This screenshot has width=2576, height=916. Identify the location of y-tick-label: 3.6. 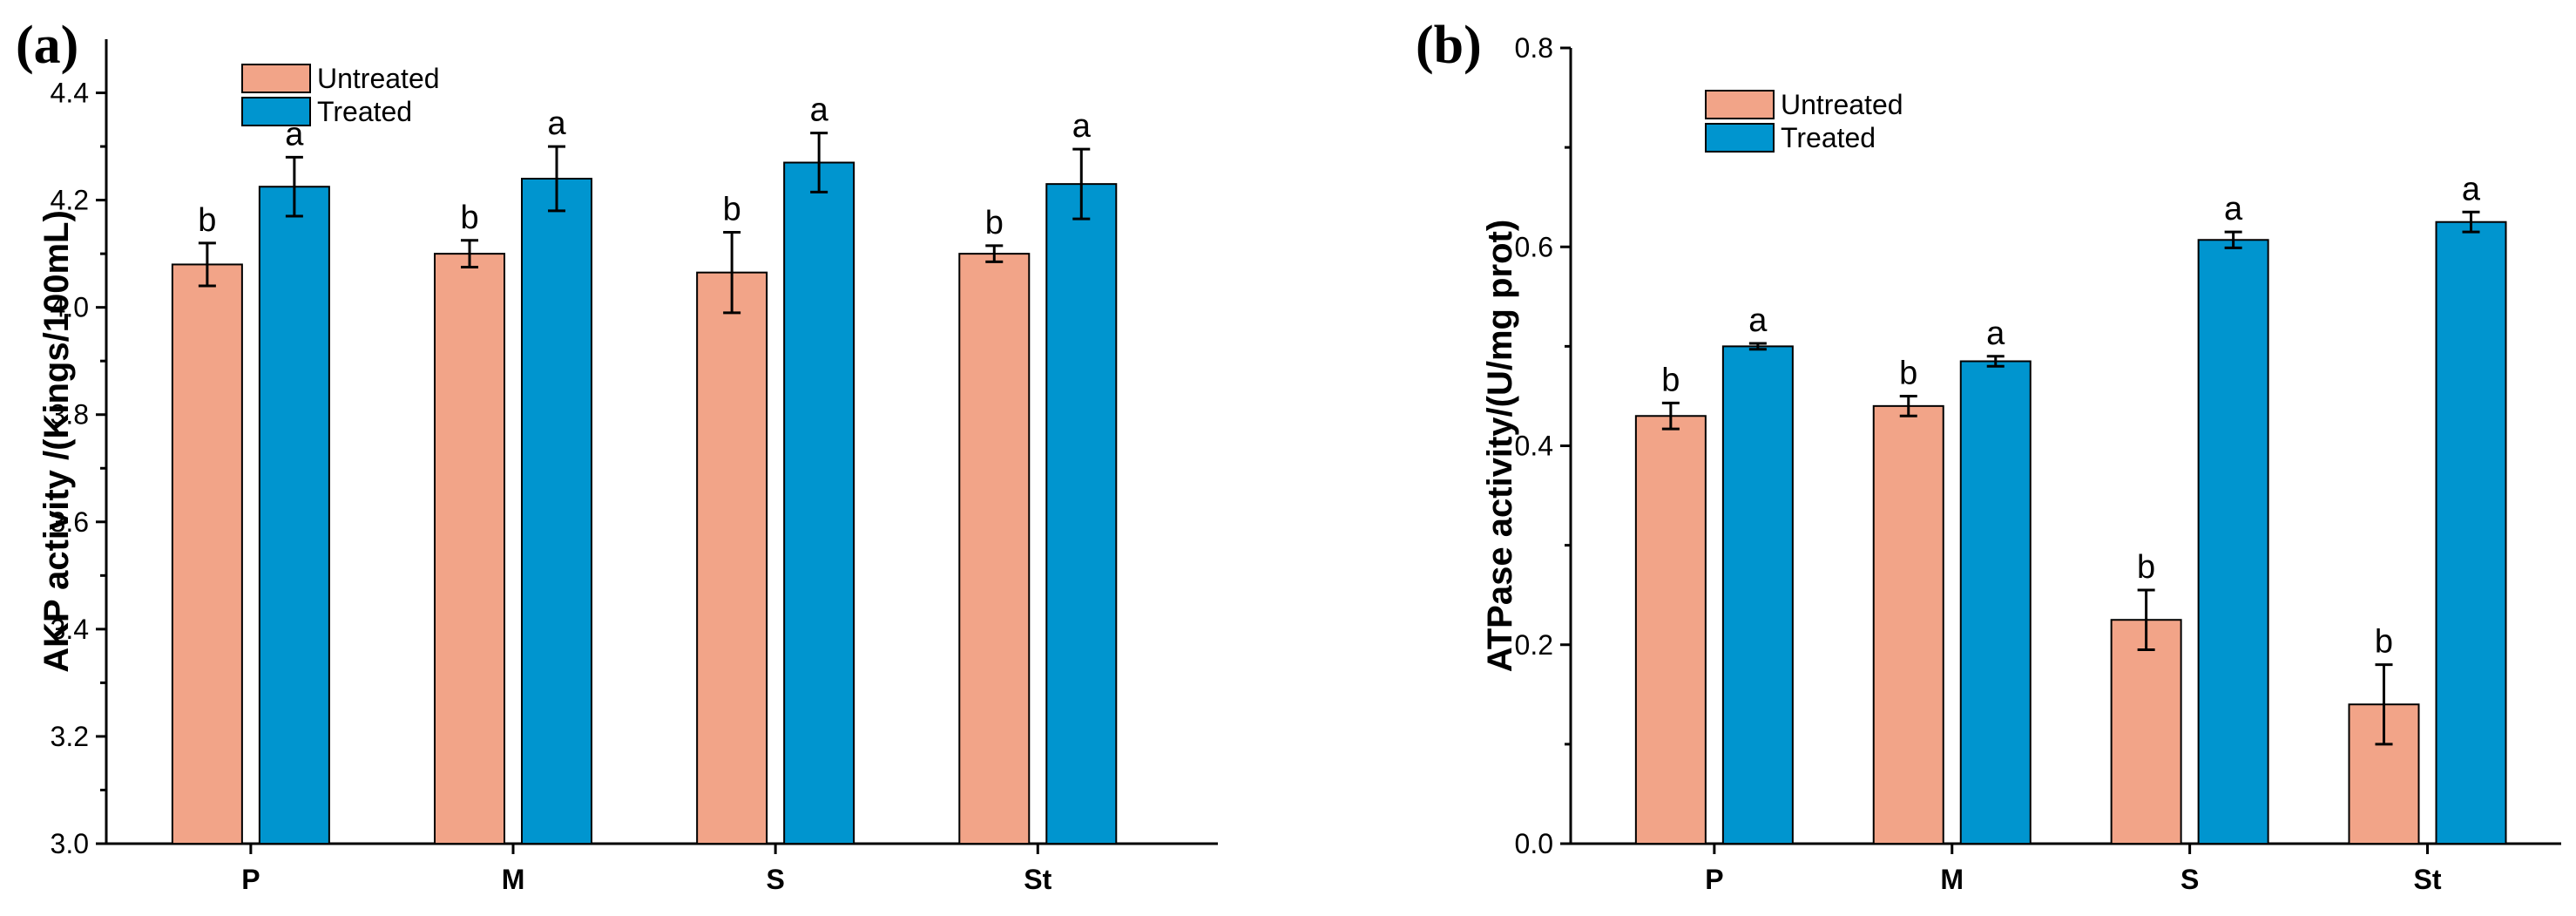
(70, 522).